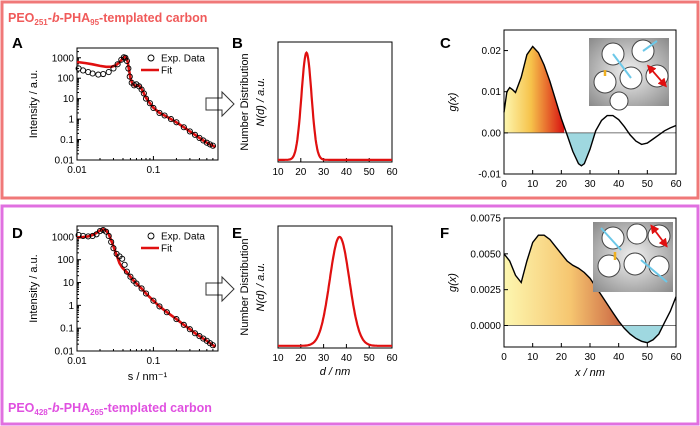 The height and width of the screenshot is (426, 700). What do you see at coordinates (492, 133) in the screenshot?
I see `y-tick-label: 0.00` at bounding box center [492, 133].